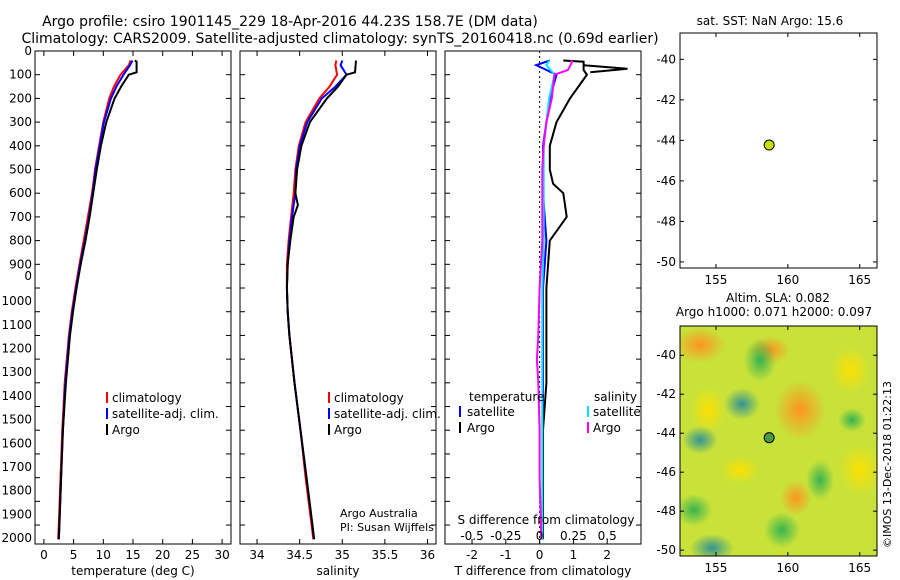 Image resolution: width=900 pixels, height=580 pixels. What do you see at coordinates (574, 555) in the screenshot?
I see `difference-xtick-label: 1` at bounding box center [574, 555].